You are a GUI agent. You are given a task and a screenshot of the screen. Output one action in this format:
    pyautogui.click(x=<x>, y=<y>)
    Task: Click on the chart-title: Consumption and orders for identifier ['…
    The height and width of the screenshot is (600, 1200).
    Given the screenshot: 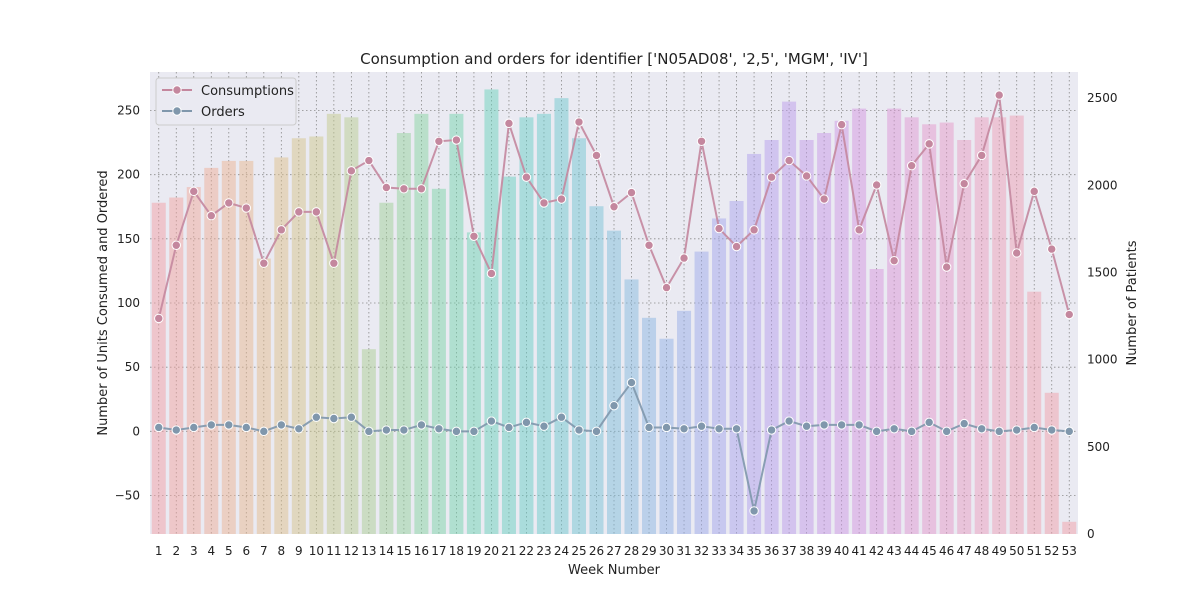 What is the action you would take?
    pyautogui.click(x=614, y=59)
    